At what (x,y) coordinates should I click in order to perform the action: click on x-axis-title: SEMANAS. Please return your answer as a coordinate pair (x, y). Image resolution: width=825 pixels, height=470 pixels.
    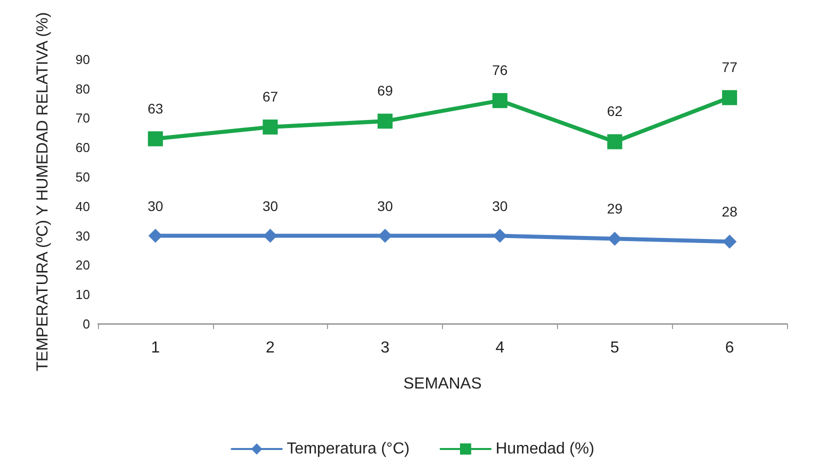
    Looking at the image, I should click on (442, 384).